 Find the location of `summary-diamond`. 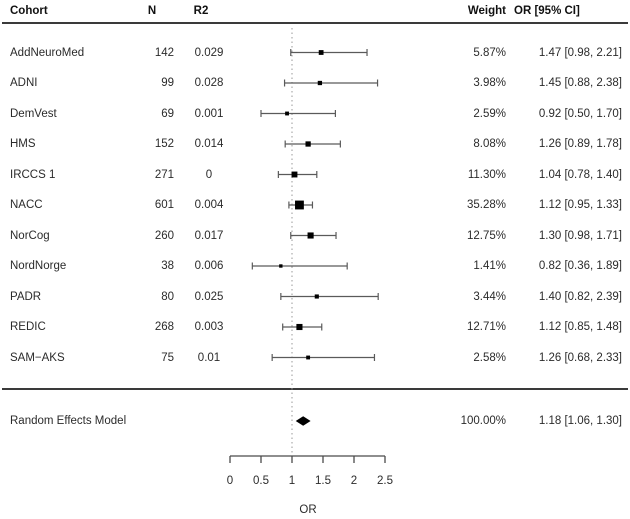

summary-diamond is located at coordinates (303, 421).